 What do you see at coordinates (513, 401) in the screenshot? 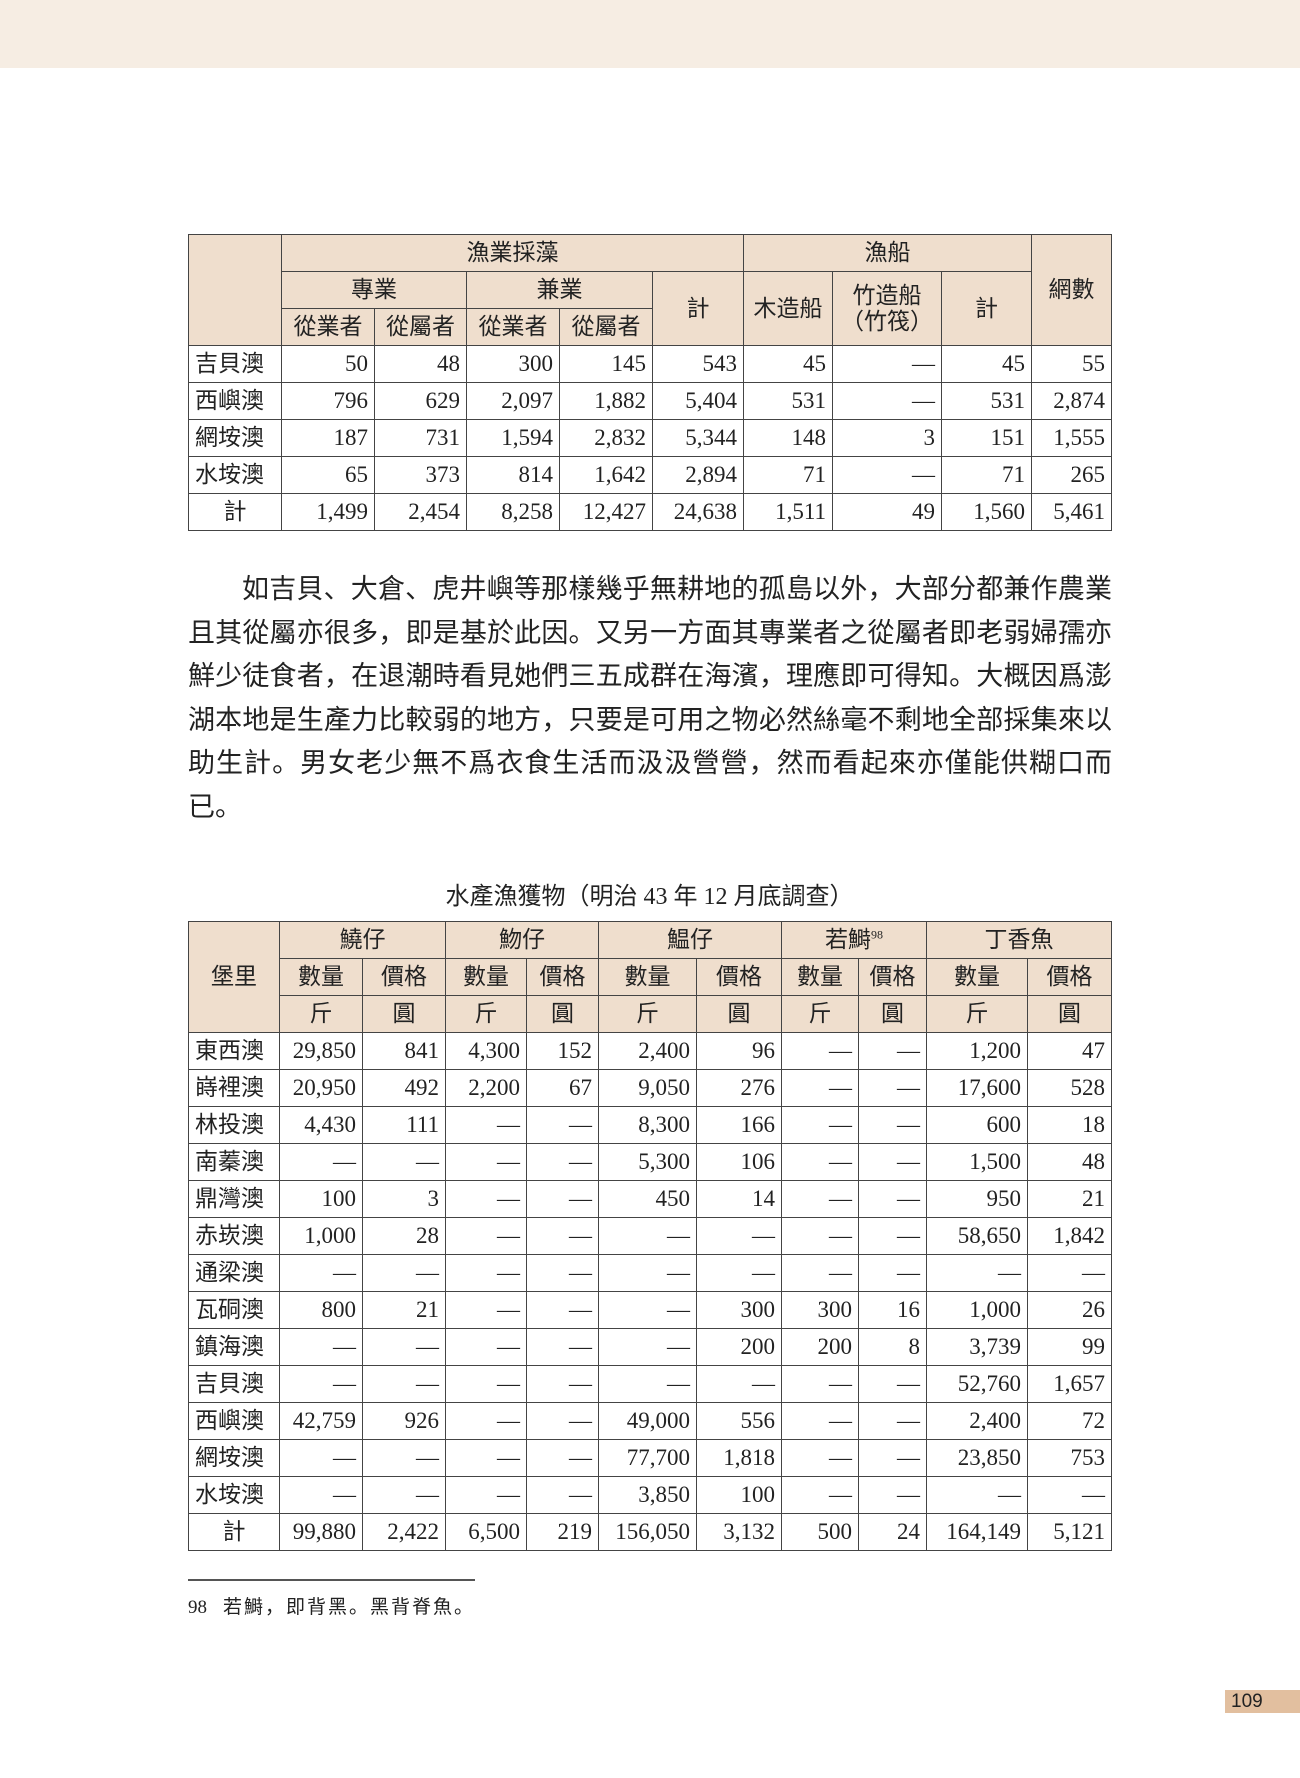
I see `table-cell: 2,097` at bounding box center [513, 401].